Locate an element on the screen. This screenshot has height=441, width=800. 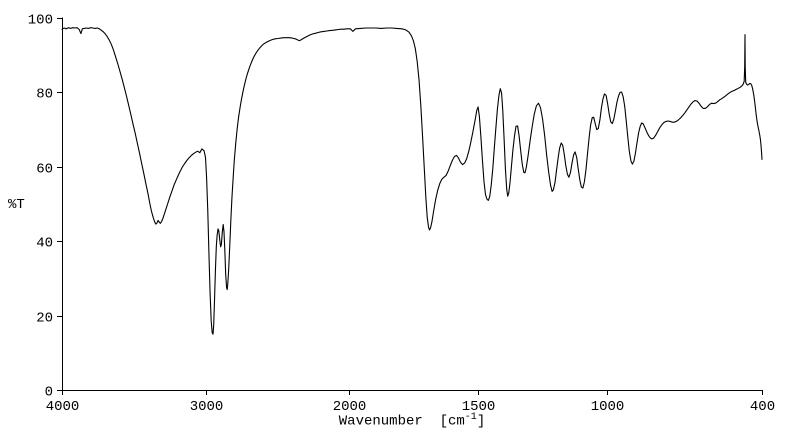
y-axis-title: %T is located at coordinates (16, 205).